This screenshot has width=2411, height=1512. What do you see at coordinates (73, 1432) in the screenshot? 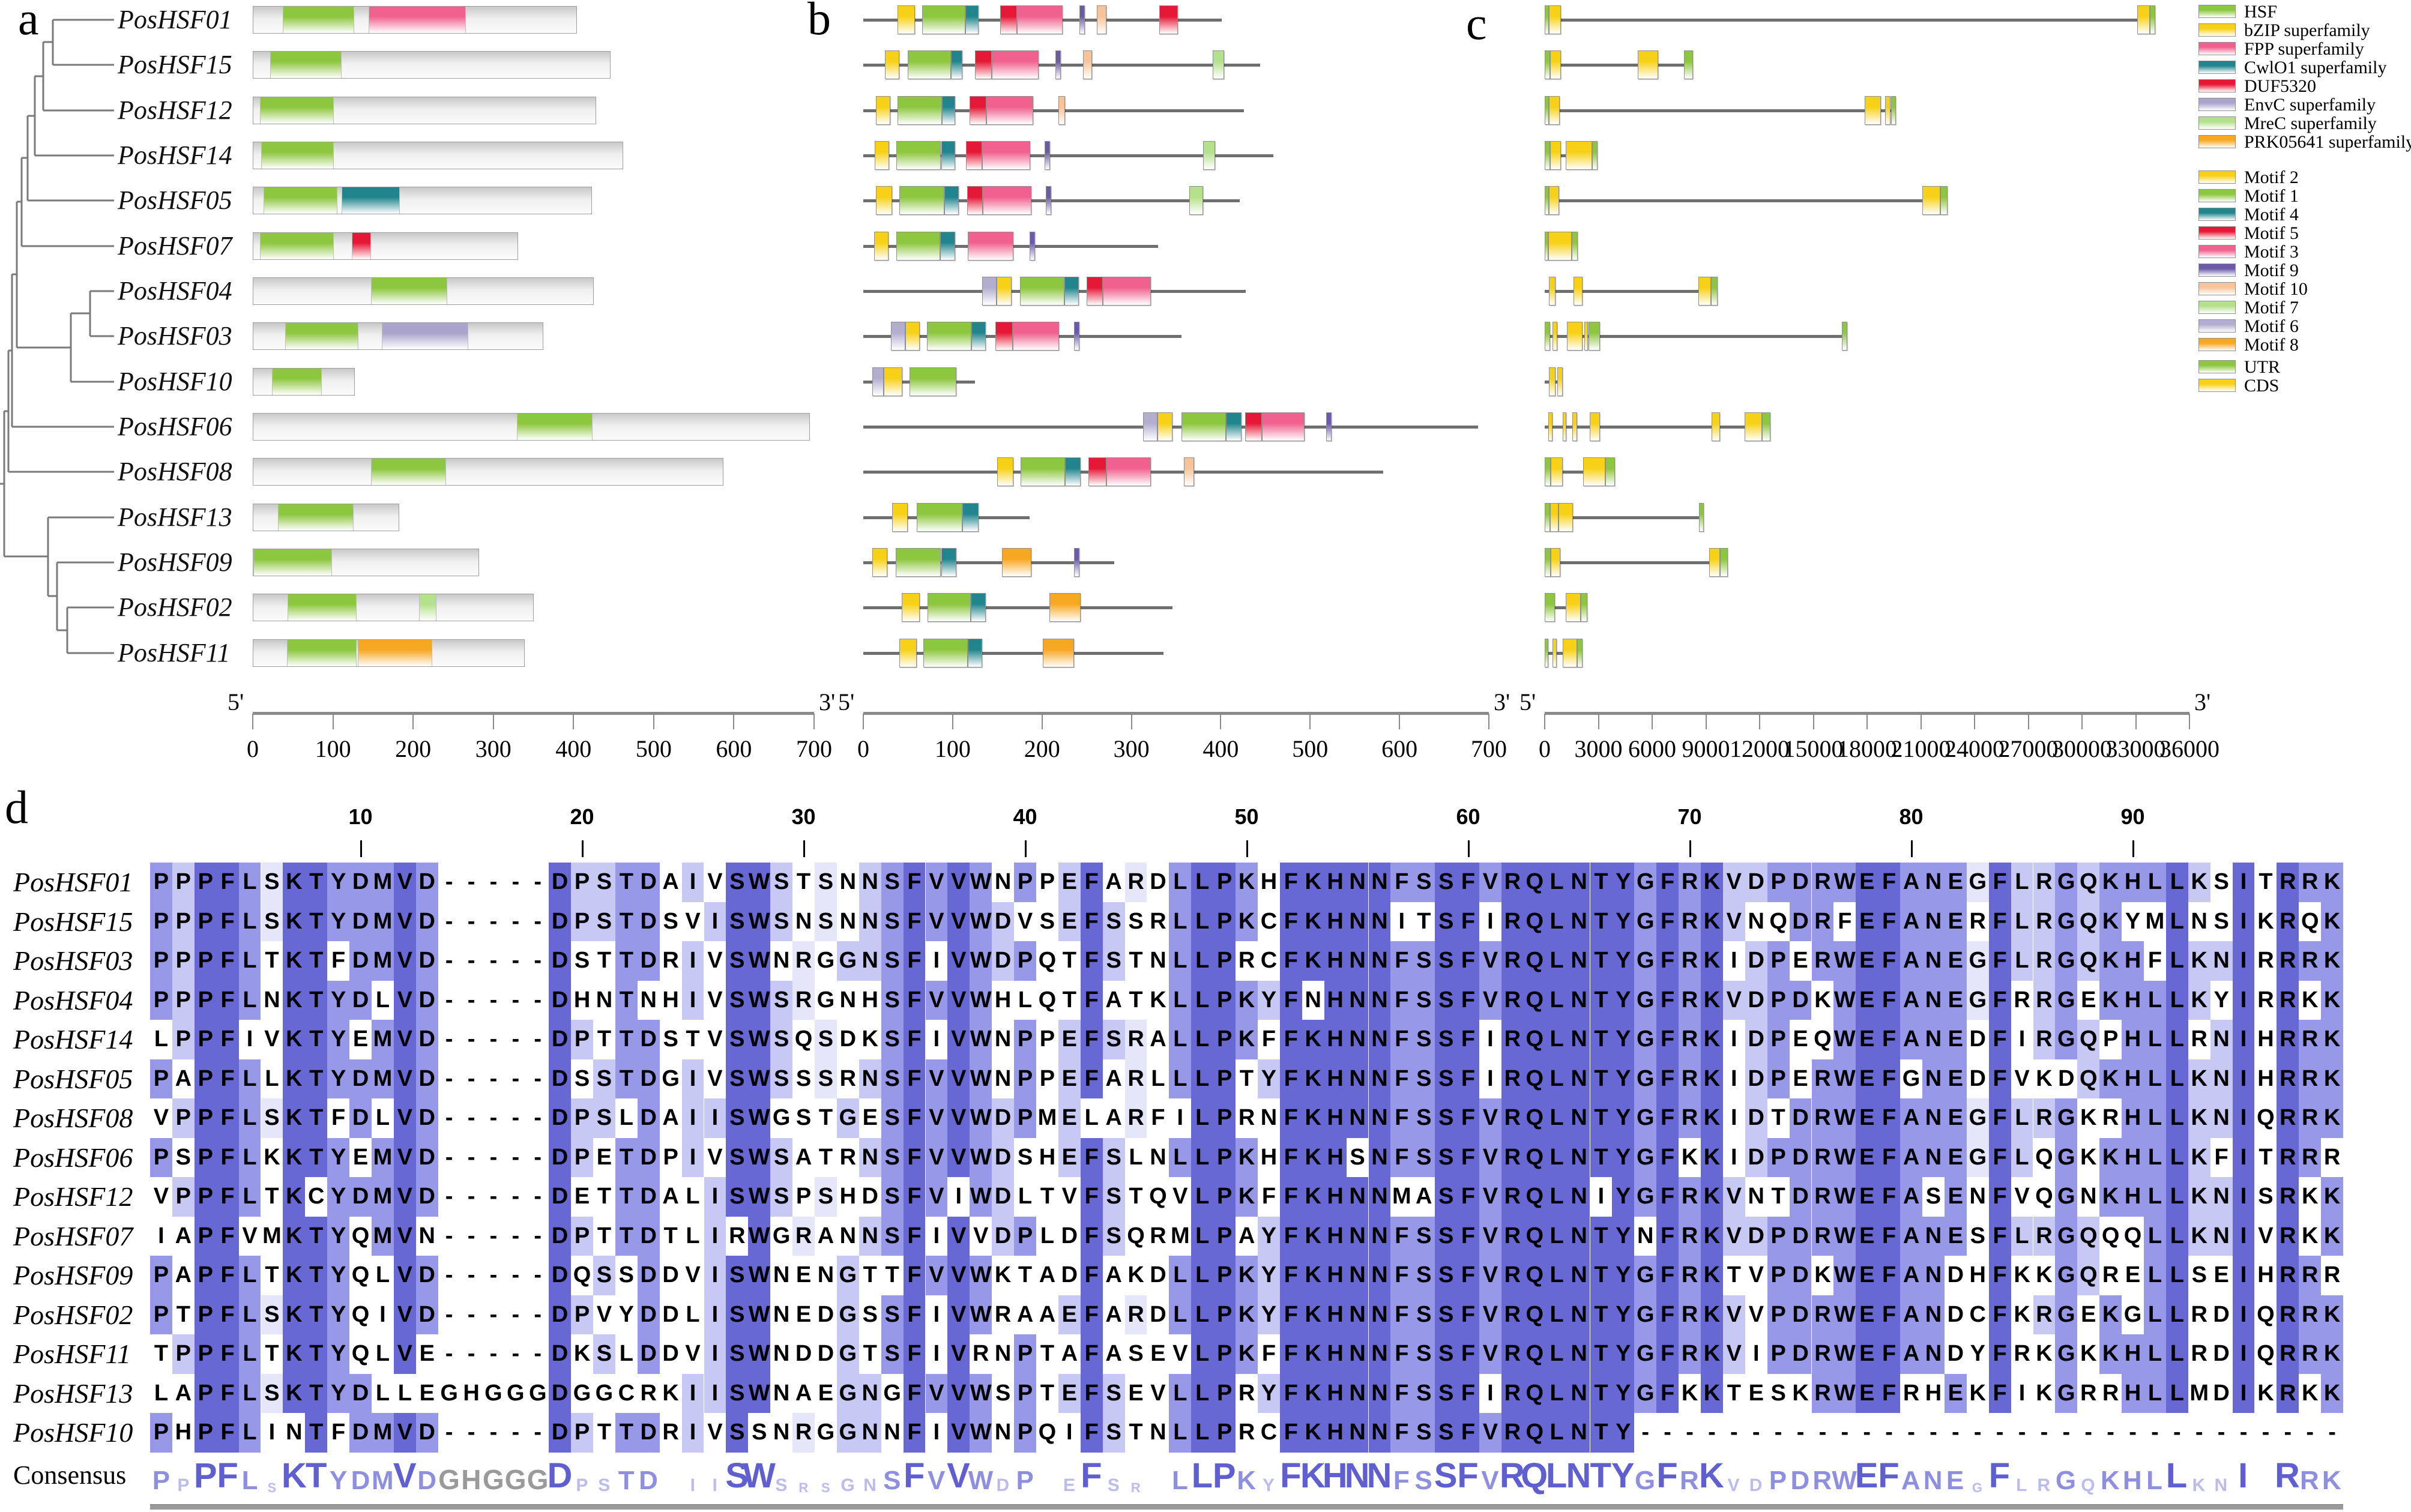
I see `alignment-row-name: PosHSF10` at bounding box center [73, 1432].